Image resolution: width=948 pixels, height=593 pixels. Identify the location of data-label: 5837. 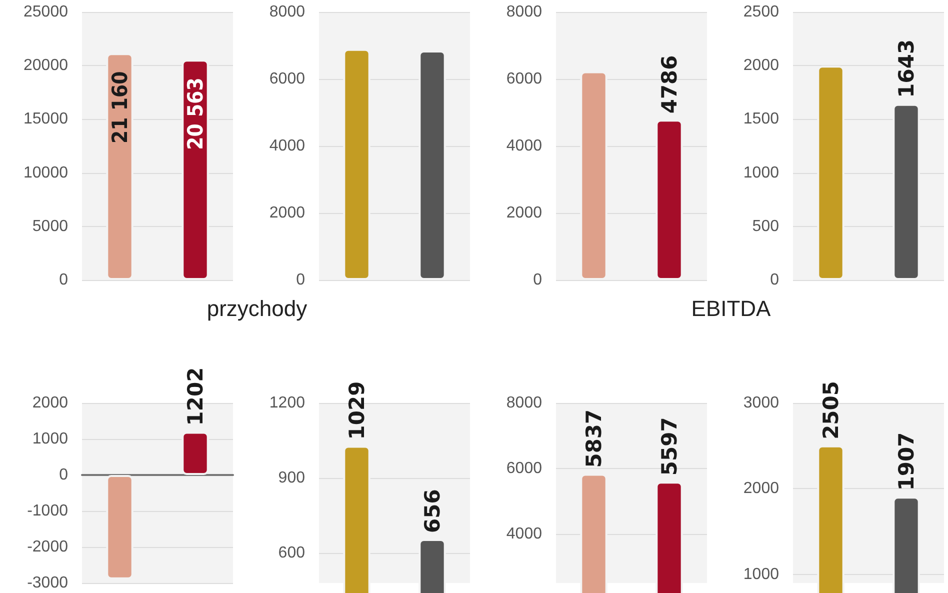
(594, 438).